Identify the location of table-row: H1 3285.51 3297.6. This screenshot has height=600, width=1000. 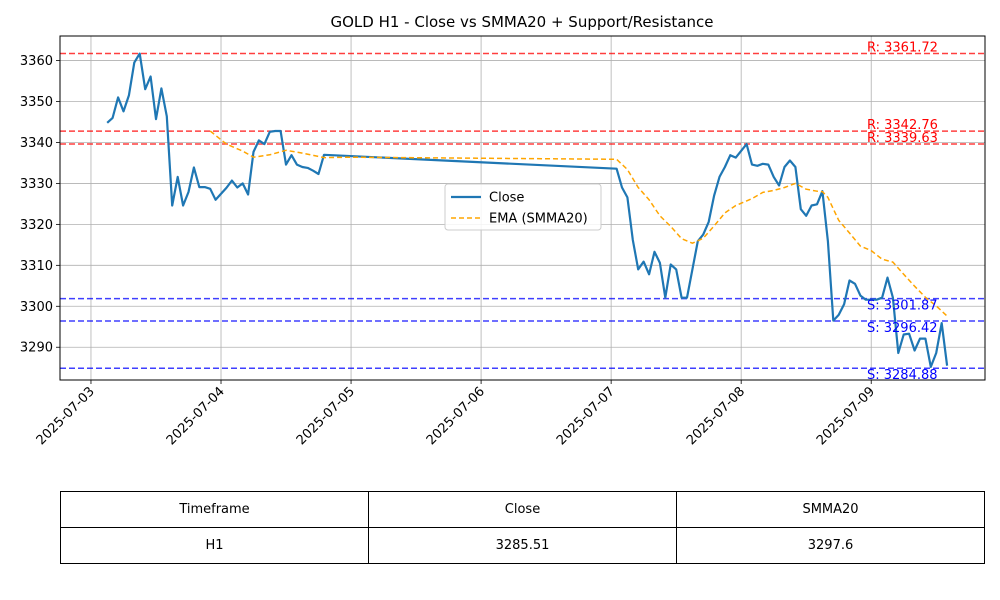
(522, 545).